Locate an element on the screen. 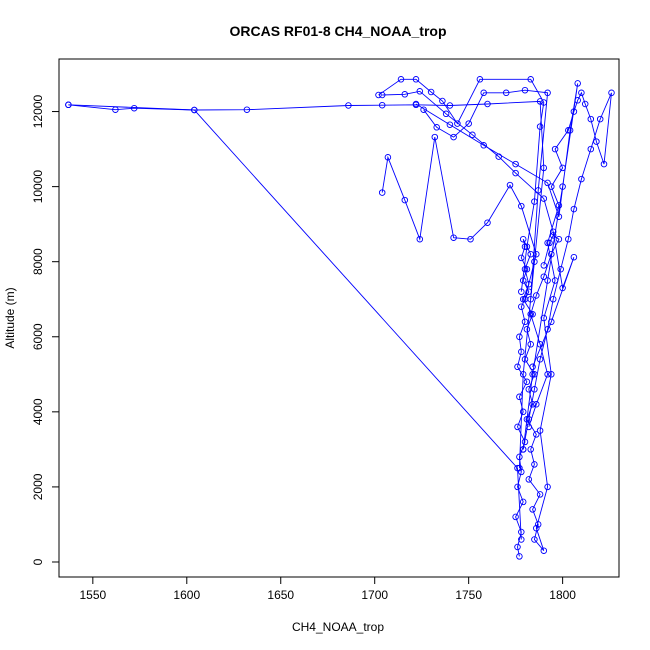 This screenshot has height=650, width=650. y-tick-label: 10000 is located at coordinates (38, 187).